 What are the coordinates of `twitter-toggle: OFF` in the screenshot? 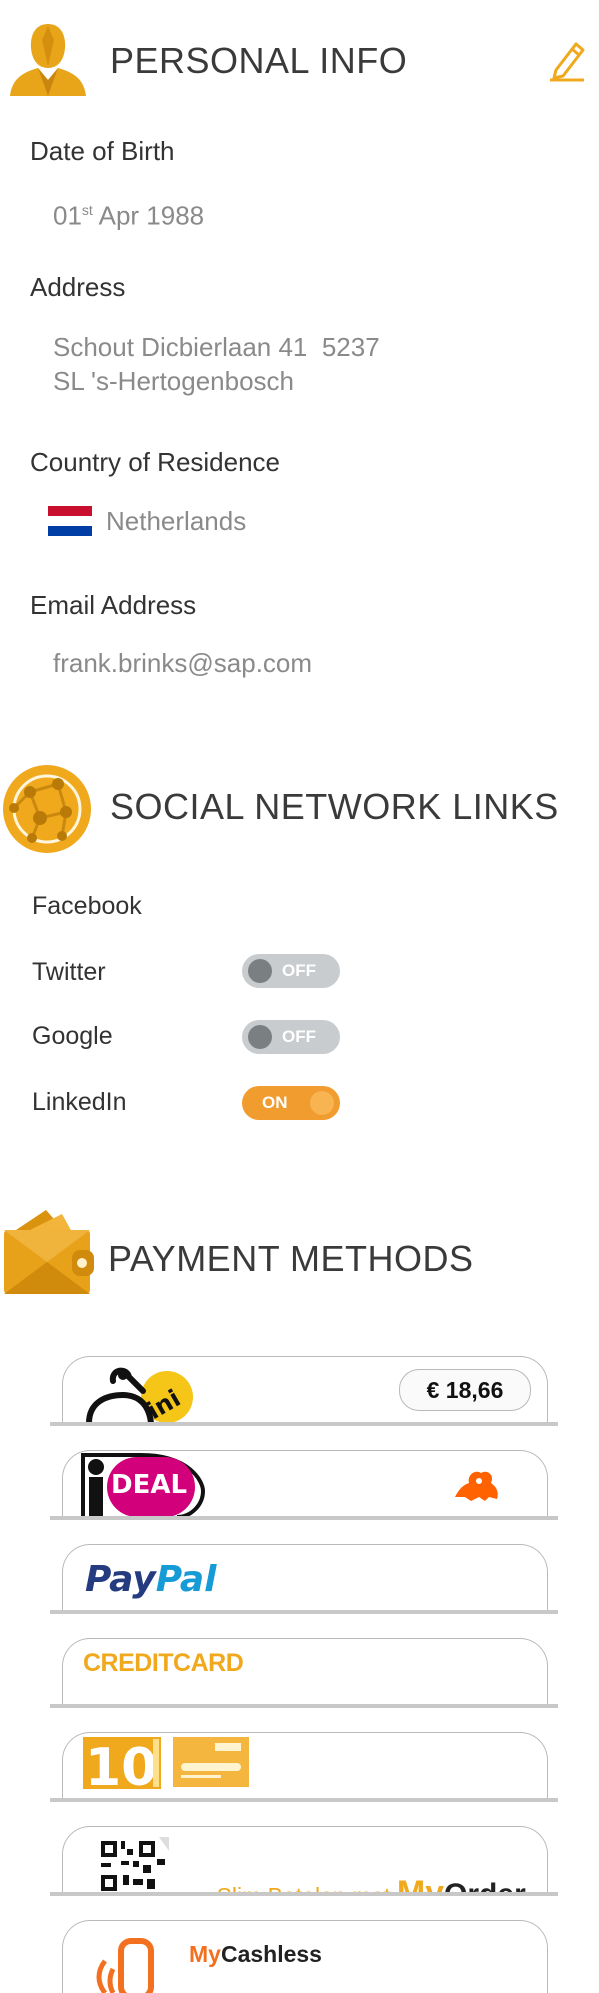 It's located at (291, 971).